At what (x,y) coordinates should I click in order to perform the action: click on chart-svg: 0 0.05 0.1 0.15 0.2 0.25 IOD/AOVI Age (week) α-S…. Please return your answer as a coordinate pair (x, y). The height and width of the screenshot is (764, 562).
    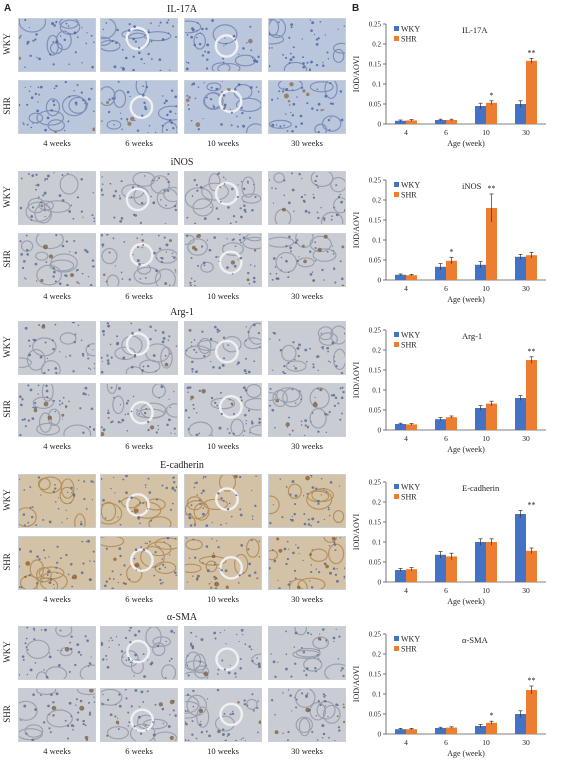
    Looking at the image, I should click on (449, 694).